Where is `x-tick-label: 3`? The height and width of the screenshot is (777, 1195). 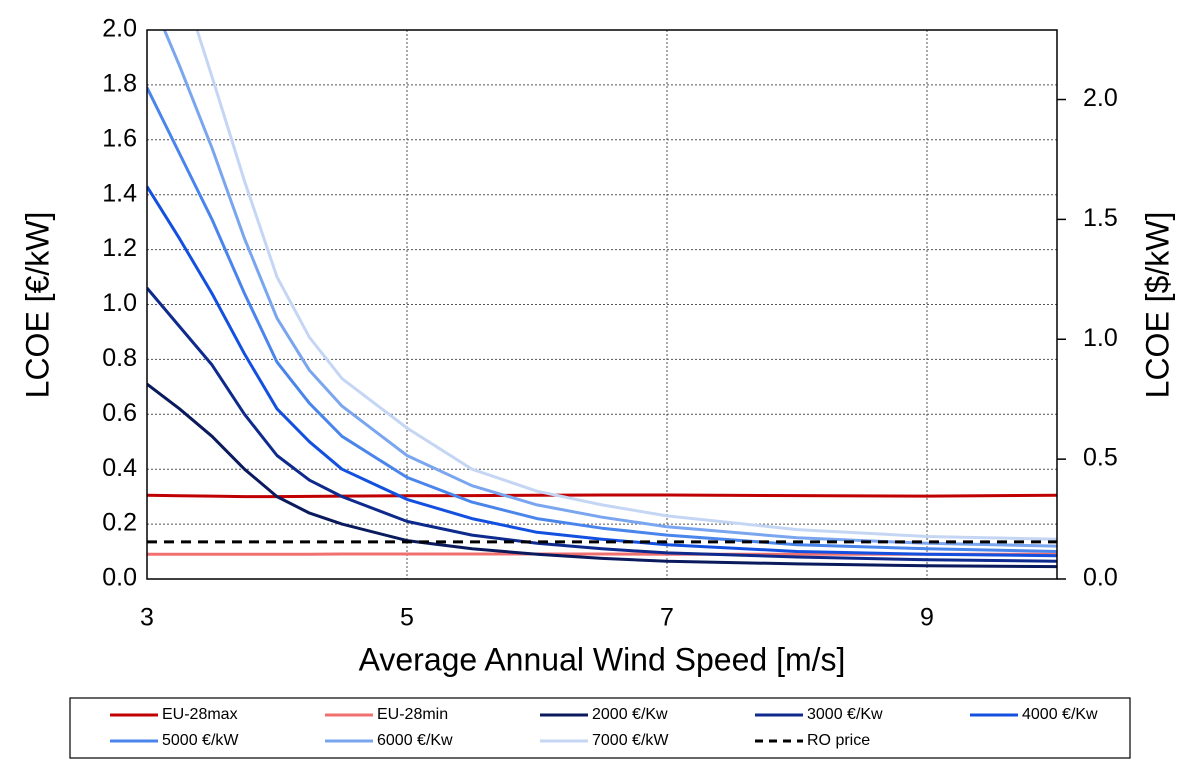
x-tick-label: 3 is located at coordinates (147, 618).